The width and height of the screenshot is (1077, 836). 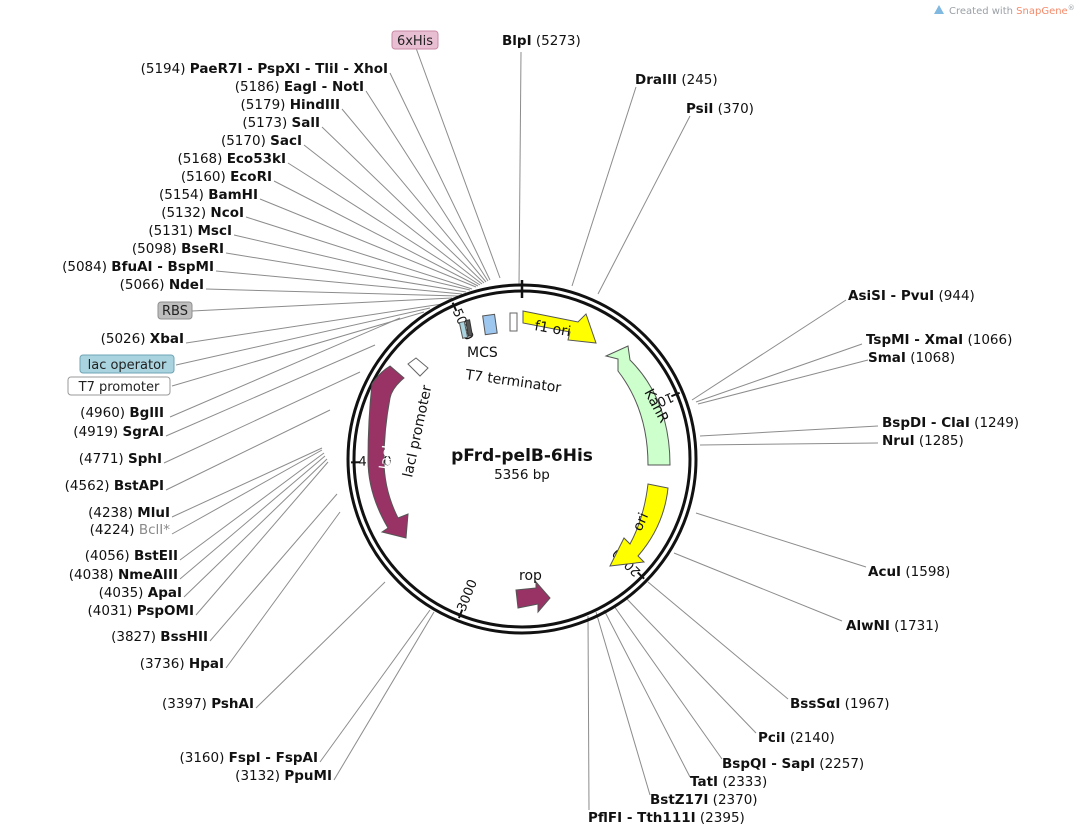 What do you see at coordinates (167, 339) in the screenshot?
I see `site-name: XbaI` at bounding box center [167, 339].